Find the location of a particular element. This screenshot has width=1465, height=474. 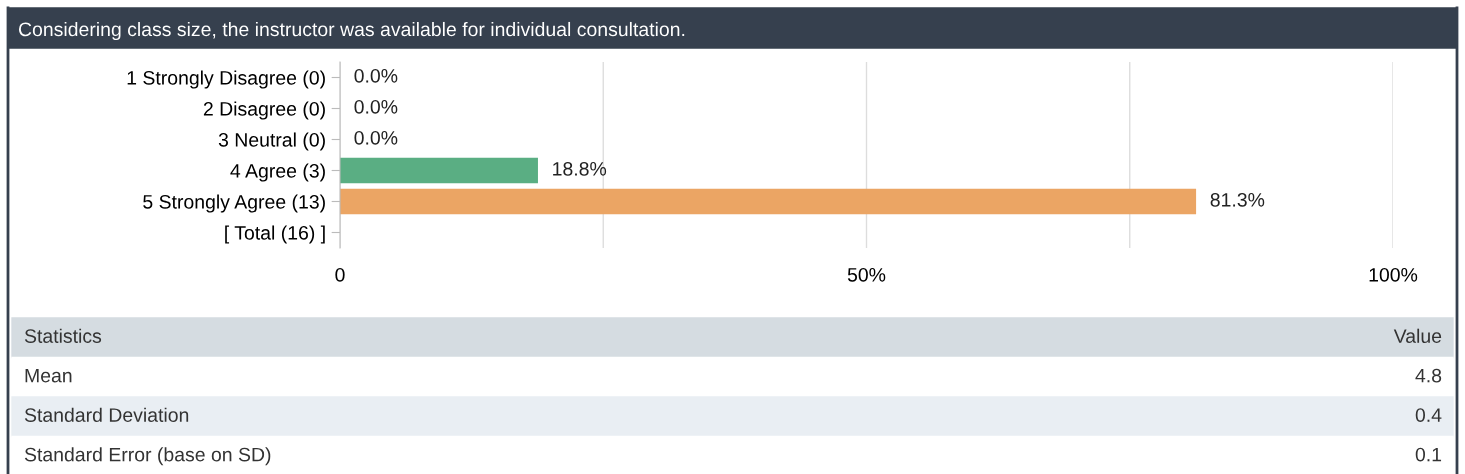

y-tick-label: 4 Agree (3) is located at coordinates (277, 172).